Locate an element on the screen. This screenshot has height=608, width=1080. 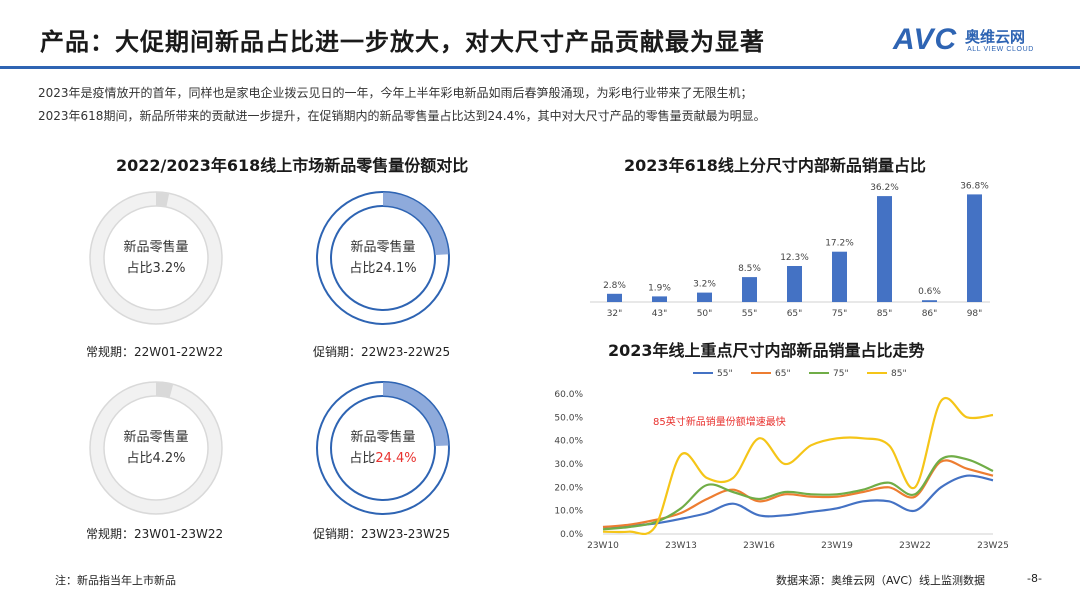
y-tick-label: 40.0% is located at coordinates (568, 442).